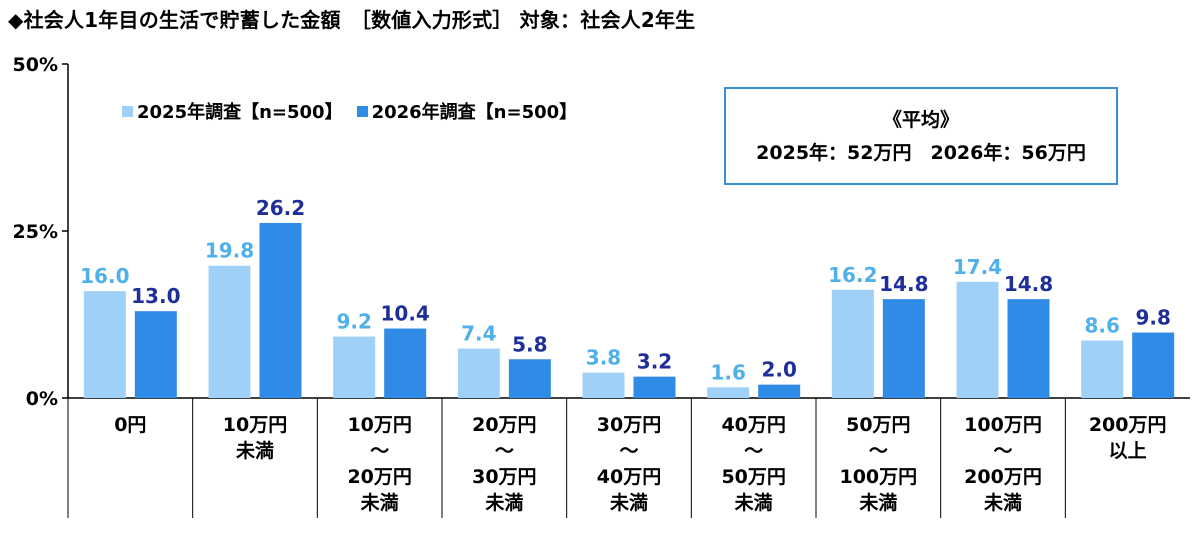 Image resolution: width=1200 pixels, height=537 pixels. Describe the element at coordinates (229, 251) in the screenshot. I see `data-label-2025: 19.8` at that location.